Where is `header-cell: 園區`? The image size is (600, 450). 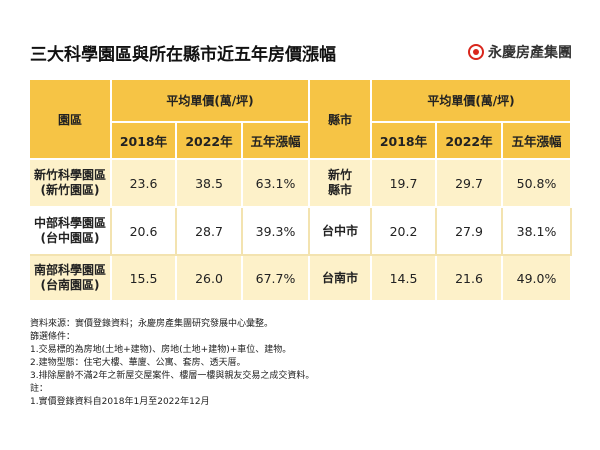
header-cell: 園區 is located at coordinates (71, 120).